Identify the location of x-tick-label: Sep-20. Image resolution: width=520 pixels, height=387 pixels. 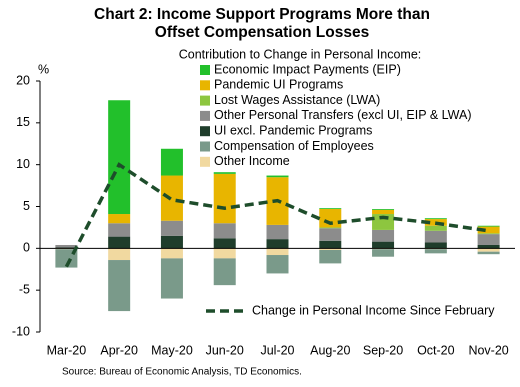
(383, 350).